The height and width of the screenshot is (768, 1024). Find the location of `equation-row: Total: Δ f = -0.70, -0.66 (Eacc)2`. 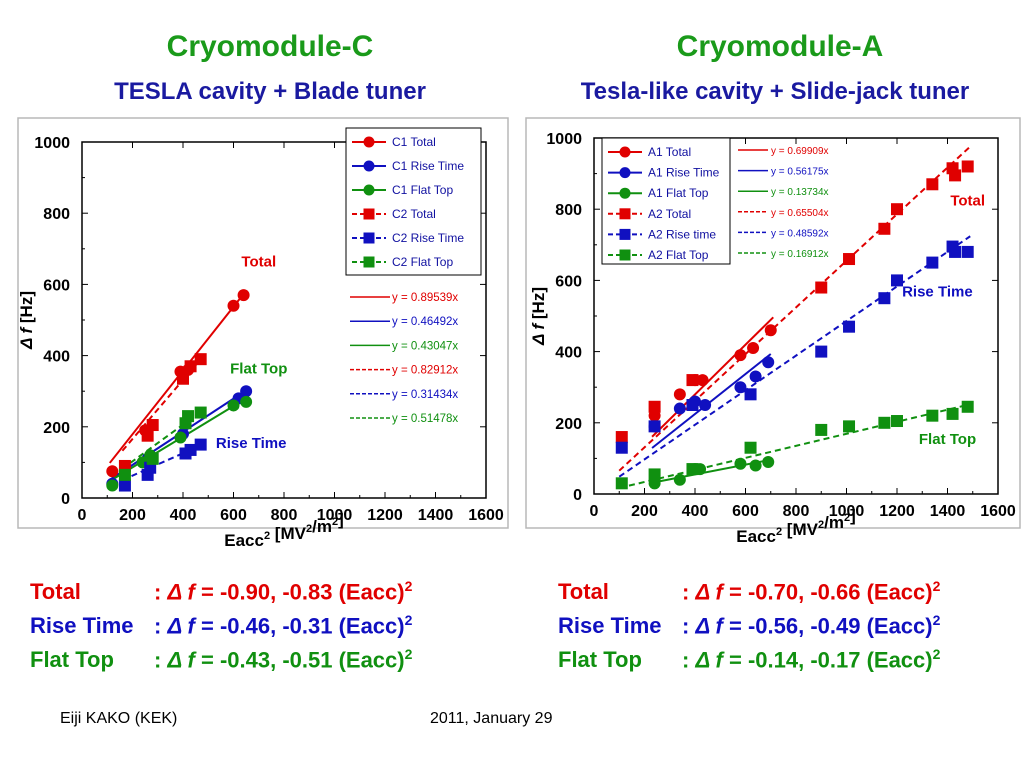

equation-row: Total: Δ f = -0.70, -0.66 (Eacc)2 is located at coordinates (749, 591).